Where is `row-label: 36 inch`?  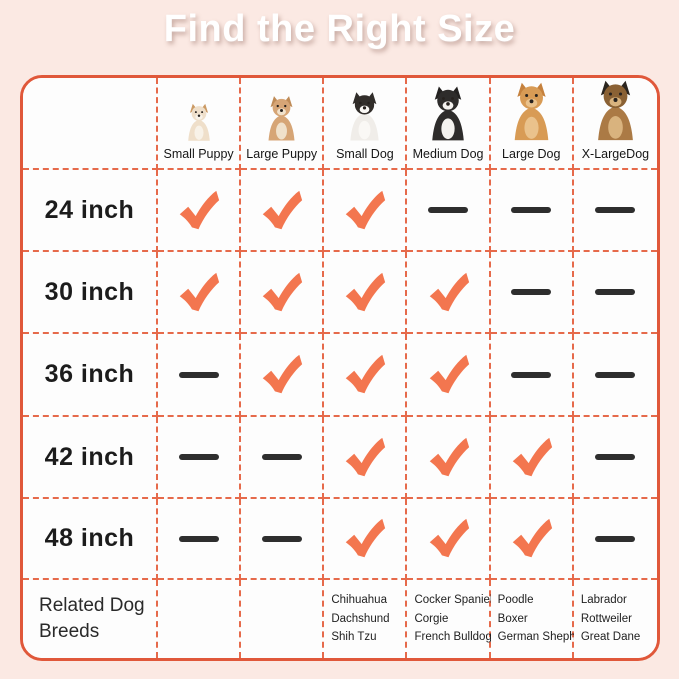 row-label: 36 inch is located at coordinates (89, 374).